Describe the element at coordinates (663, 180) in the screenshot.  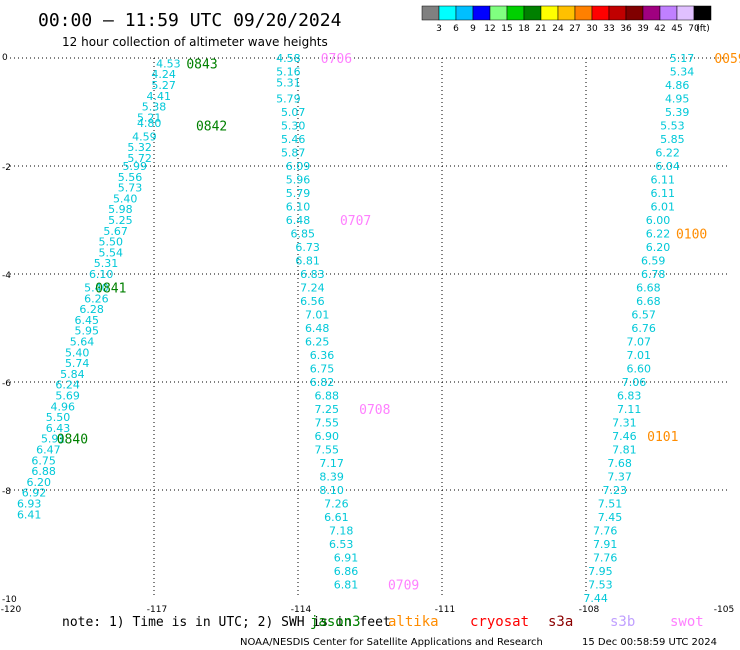
I see `wave-height-value: 6.11` at that location.